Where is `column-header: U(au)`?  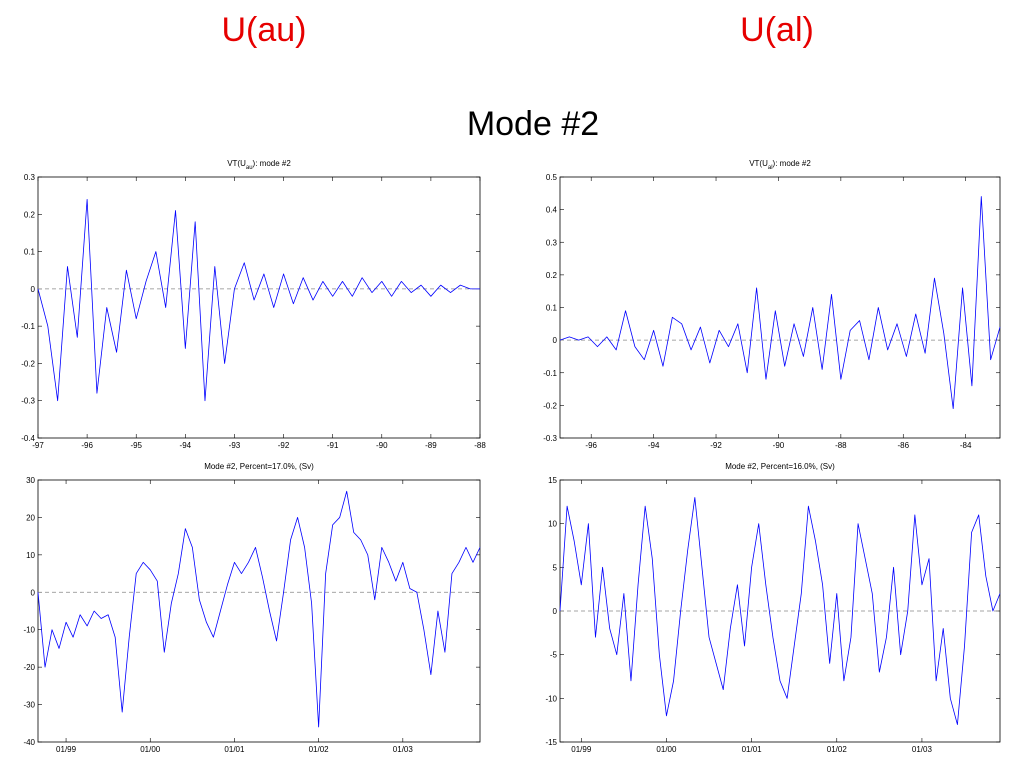
column-header: U(au) is located at coordinates (263, 30).